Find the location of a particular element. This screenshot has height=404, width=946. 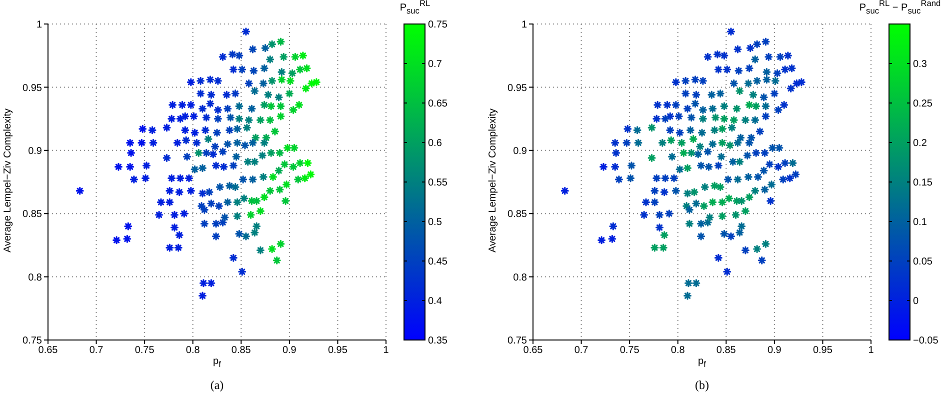

color-bar-label: 0.25 is located at coordinates (923, 104).